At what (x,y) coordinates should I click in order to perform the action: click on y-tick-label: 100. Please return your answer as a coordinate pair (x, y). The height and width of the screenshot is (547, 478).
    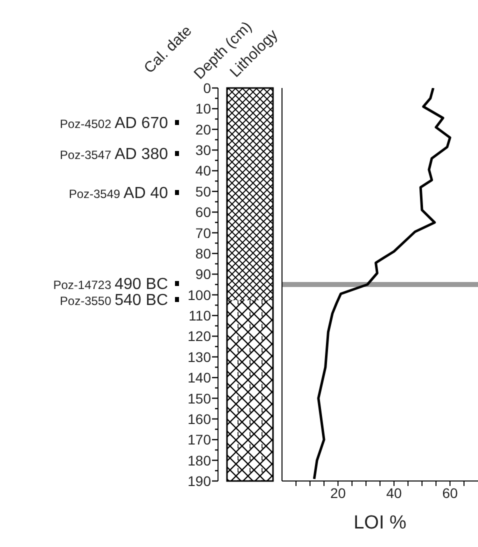
    Looking at the image, I should click on (200, 294).